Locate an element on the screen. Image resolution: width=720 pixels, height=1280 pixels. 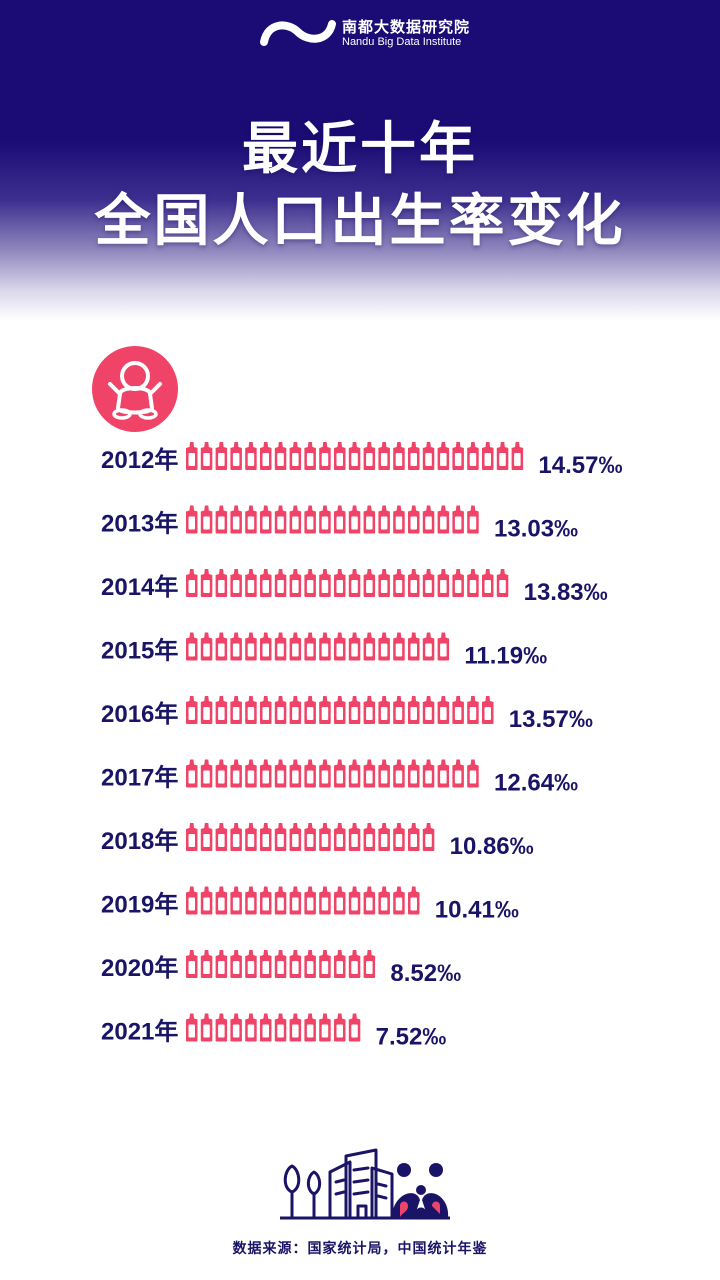
value-label: 13.83‰ is located at coordinates (566, 592).